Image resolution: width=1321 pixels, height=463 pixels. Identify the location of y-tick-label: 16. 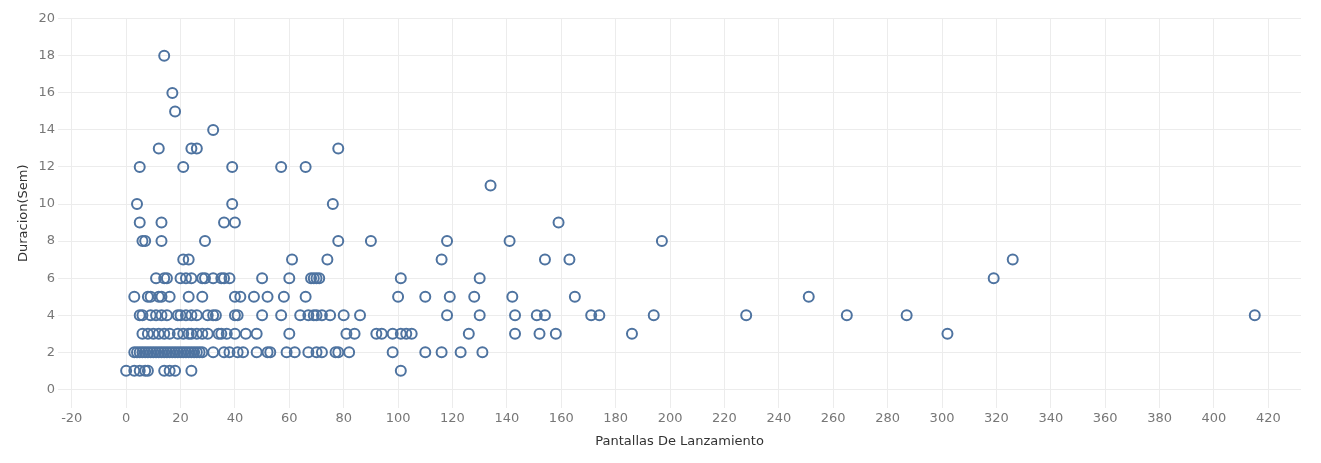
(47, 92).